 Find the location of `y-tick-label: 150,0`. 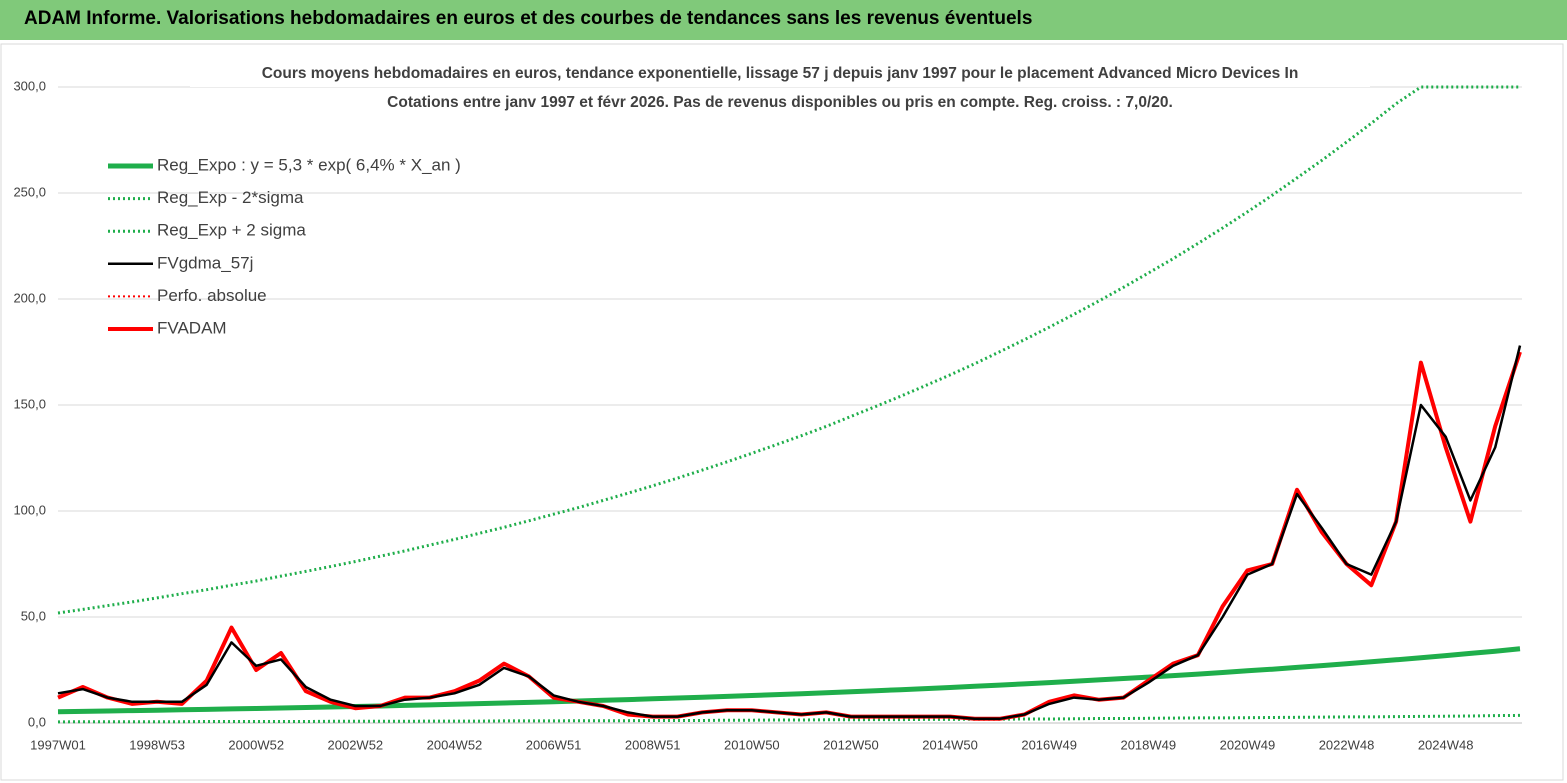

y-tick-label: 150,0 is located at coordinates (29, 403).